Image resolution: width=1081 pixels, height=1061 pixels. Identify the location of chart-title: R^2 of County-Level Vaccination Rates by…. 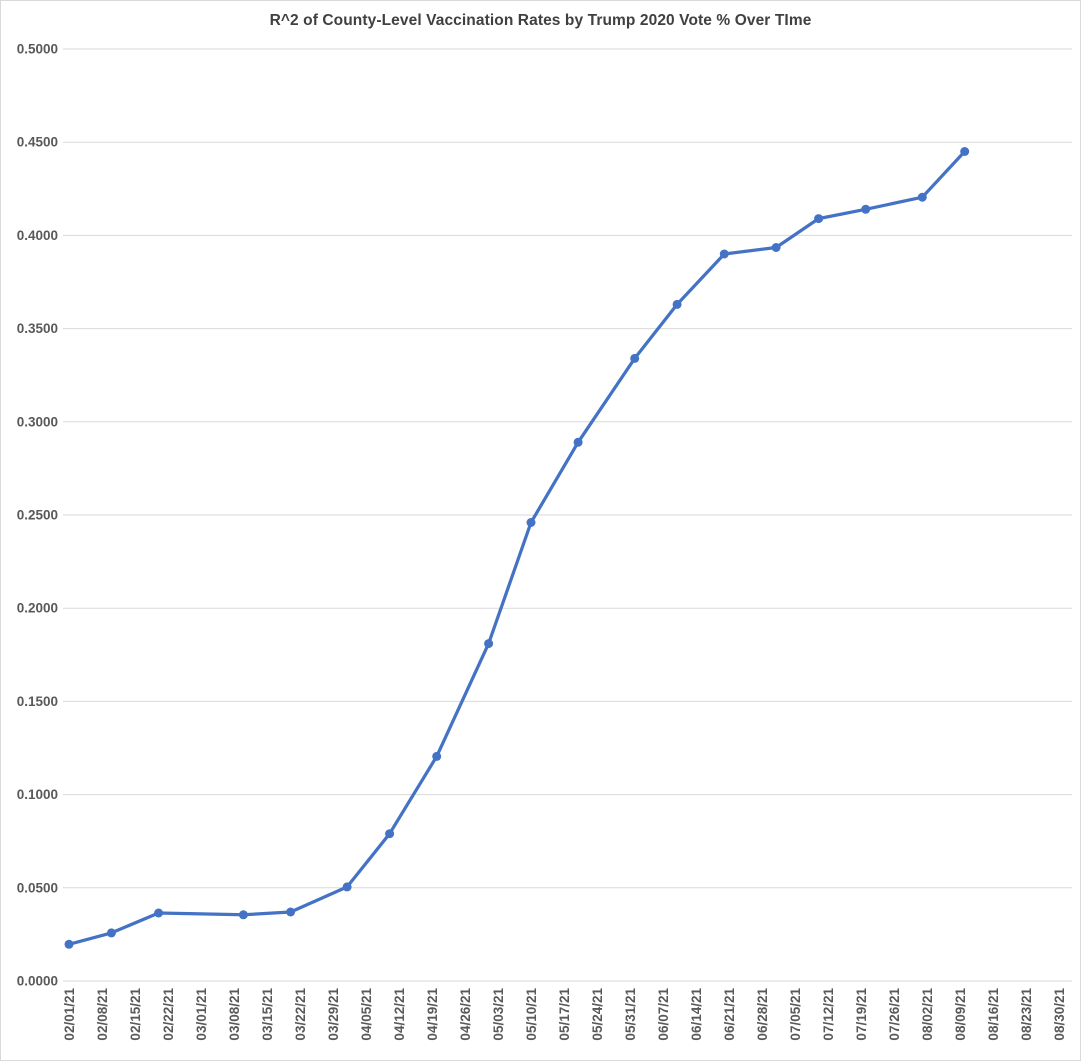
(540, 20).